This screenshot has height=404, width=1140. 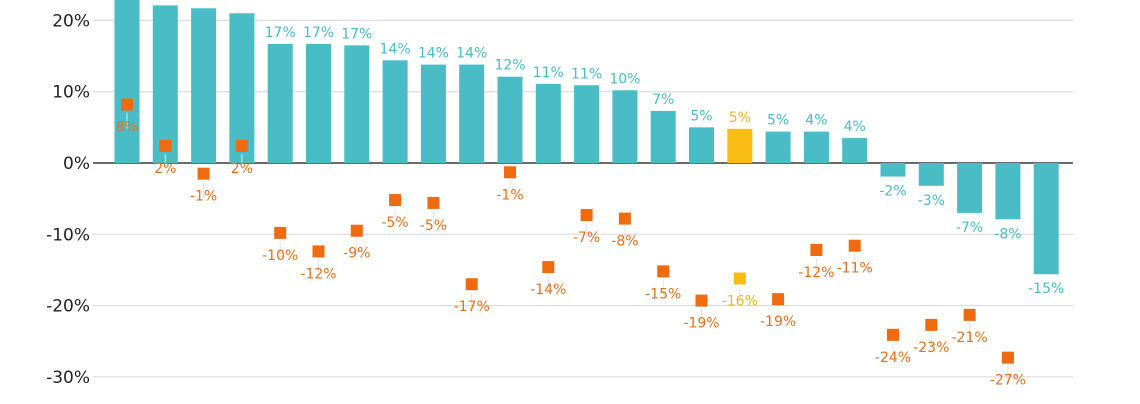 What do you see at coordinates (68, 378) in the screenshot?
I see `y-tick-label: -30%` at bounding box center [68, 378].